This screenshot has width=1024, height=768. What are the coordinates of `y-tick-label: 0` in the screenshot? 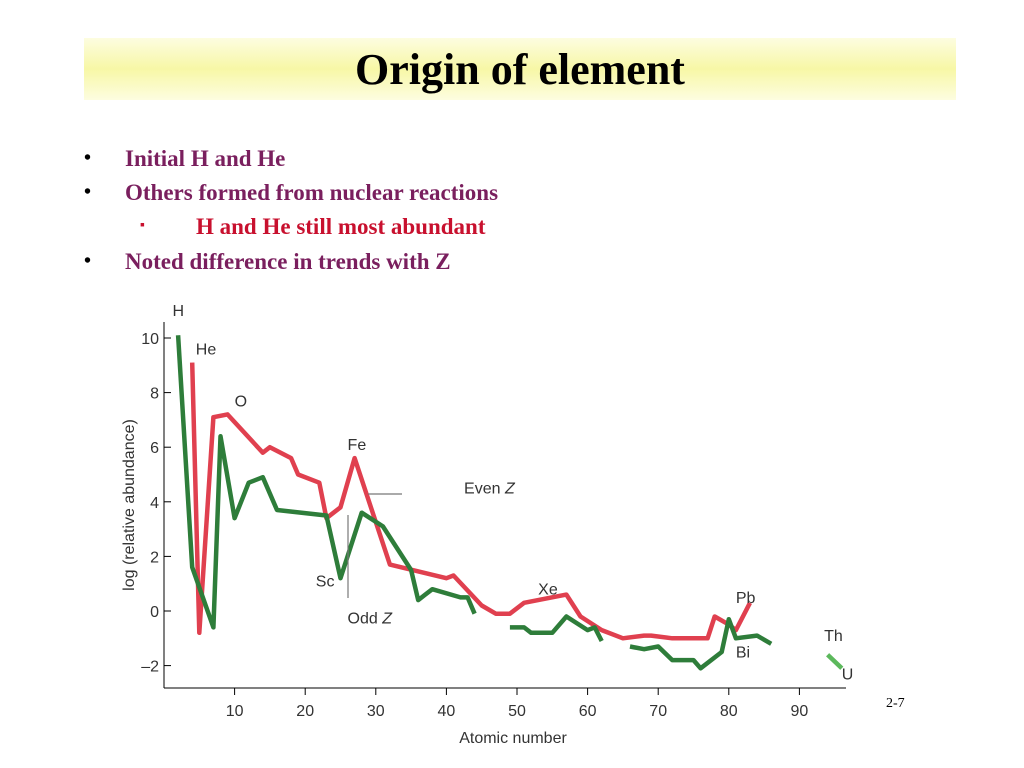 It's located at (154, 612).